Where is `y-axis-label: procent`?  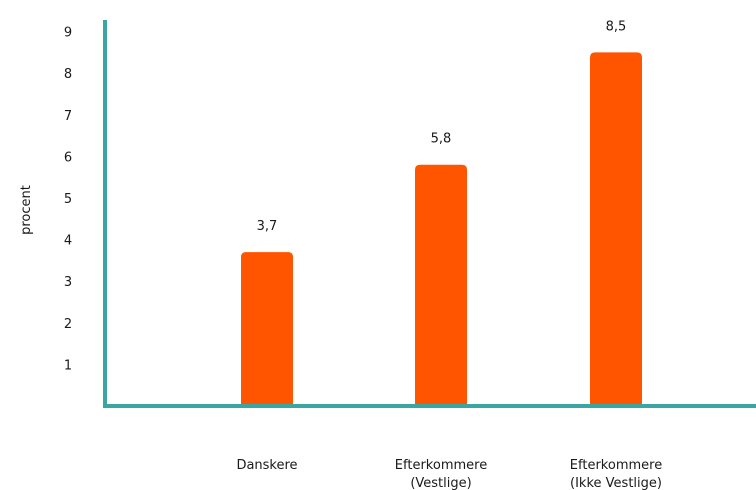 y-axis-label: procent is located at coordinates (26, 210).